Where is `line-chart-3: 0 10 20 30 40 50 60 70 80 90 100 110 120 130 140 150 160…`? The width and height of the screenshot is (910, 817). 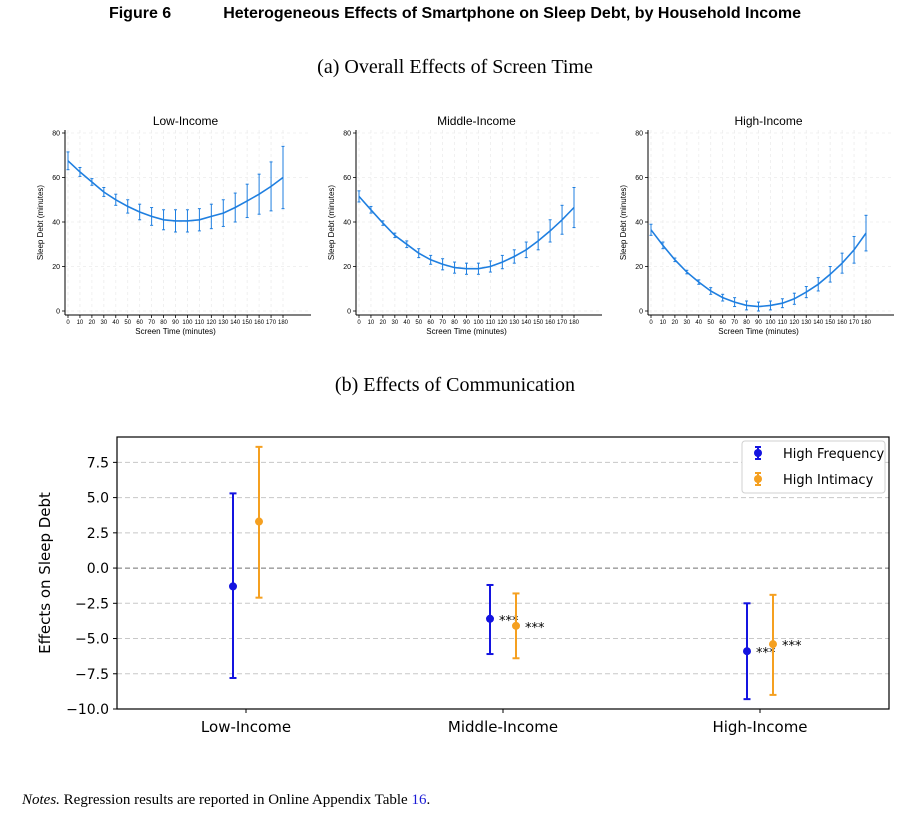
line-chart-3: 0 10 20 30 40 50 60 70 80 90 100 110 120 130 140 150 160… is located at coordinates (756, 225).